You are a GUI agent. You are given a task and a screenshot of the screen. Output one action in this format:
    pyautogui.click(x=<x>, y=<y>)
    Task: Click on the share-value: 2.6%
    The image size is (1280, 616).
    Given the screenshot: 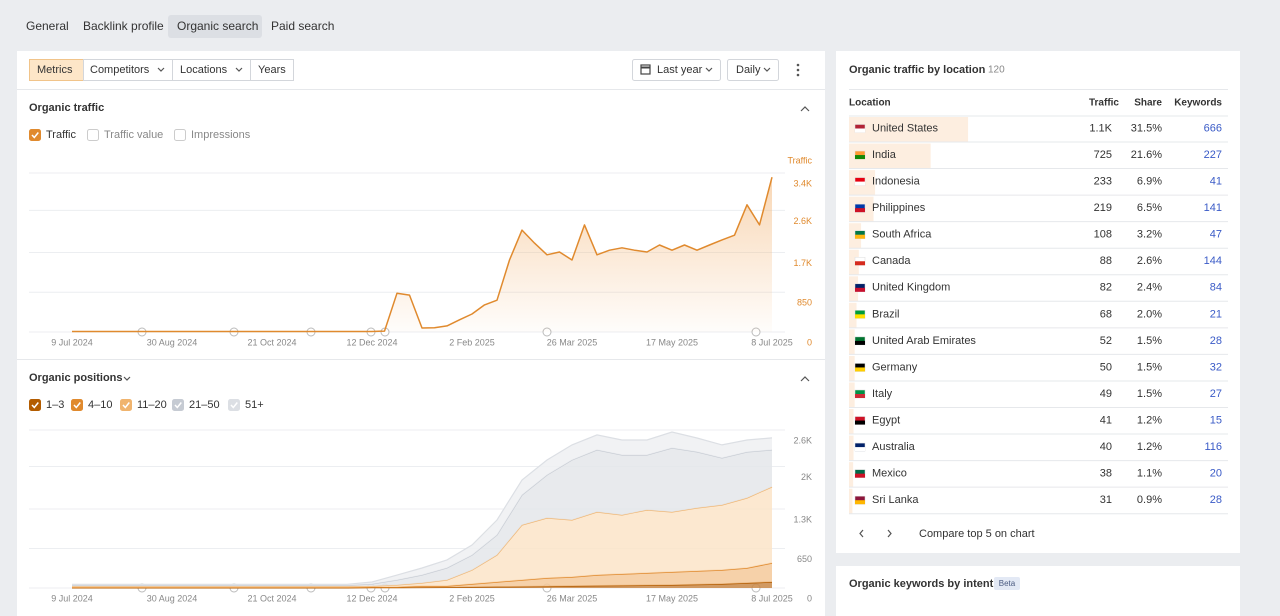 What is the action you would take?
    pyautogui.click(x=1149, y=261)
    